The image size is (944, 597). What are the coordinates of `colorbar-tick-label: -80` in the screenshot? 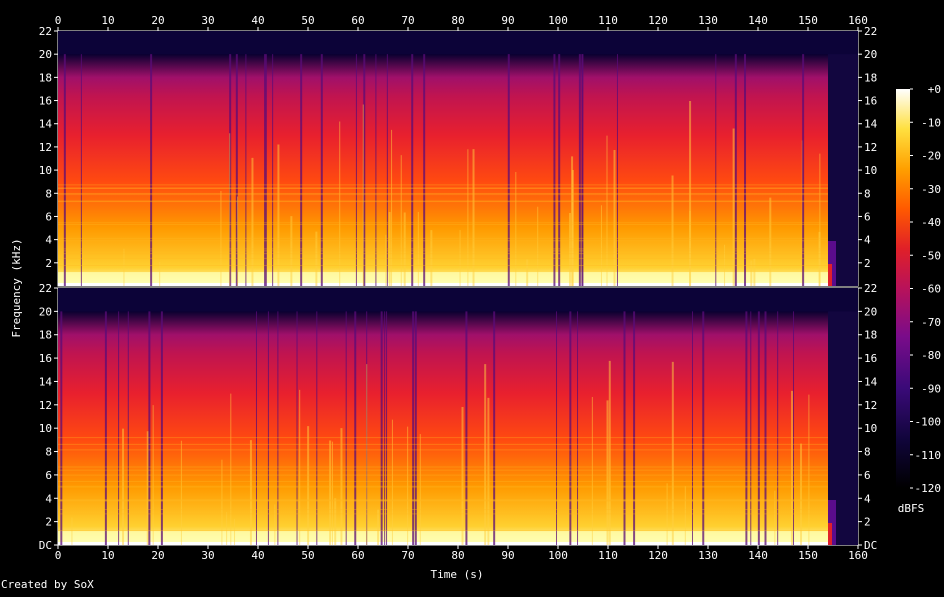 It's located at (931, 355).